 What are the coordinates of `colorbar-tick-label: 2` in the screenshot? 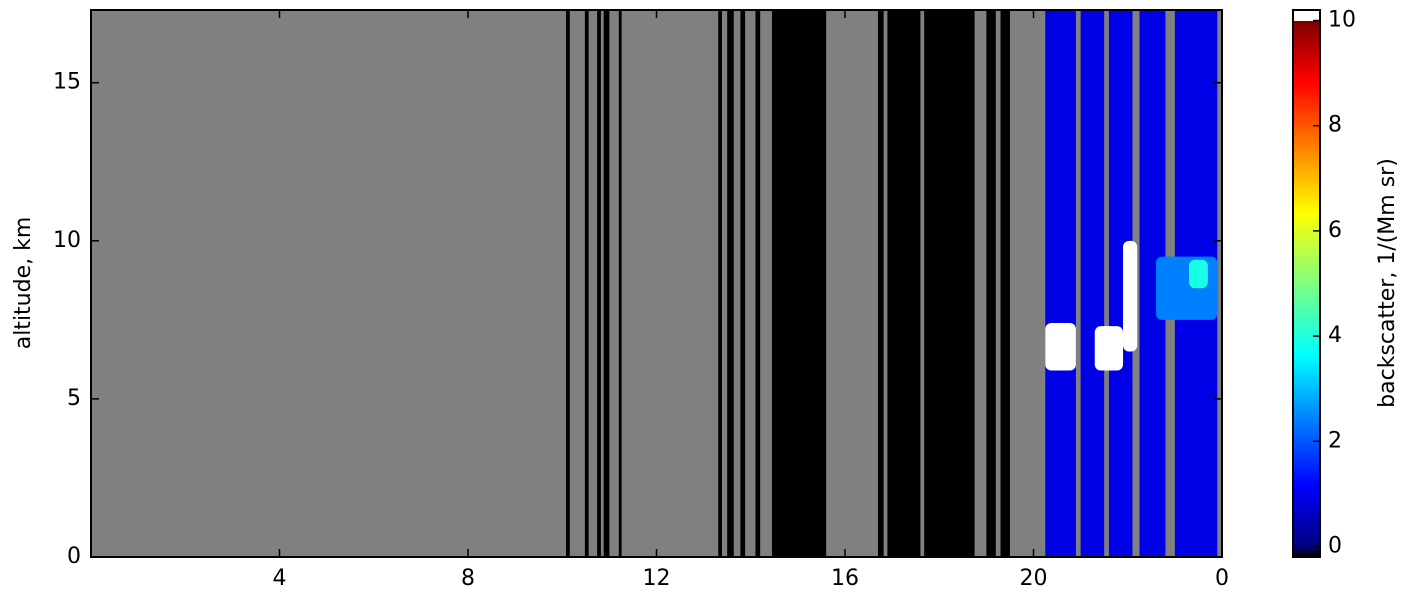 It's located at (1335, 440).